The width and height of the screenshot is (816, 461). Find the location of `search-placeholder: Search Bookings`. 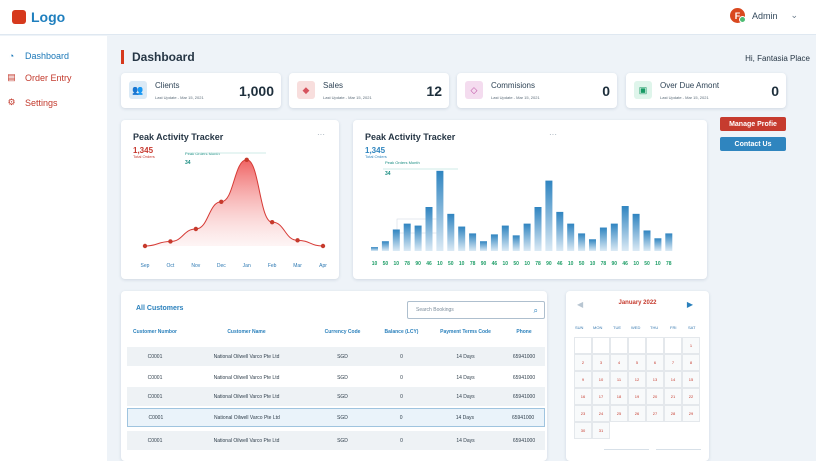

search-placeholder: Search Bookings is located at coordinates (435, 310).